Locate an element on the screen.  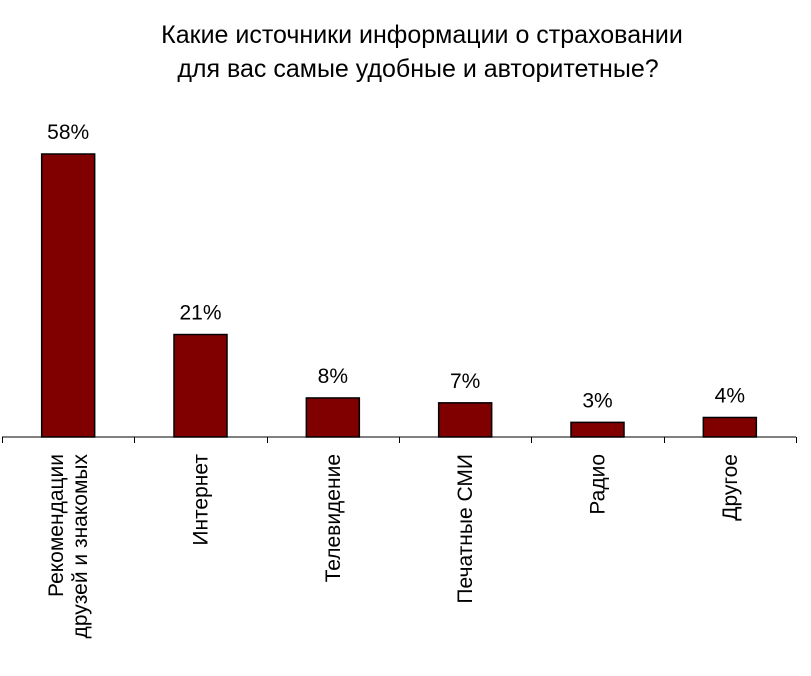
category-label-line: Радио is located at coordinates (598, 484).